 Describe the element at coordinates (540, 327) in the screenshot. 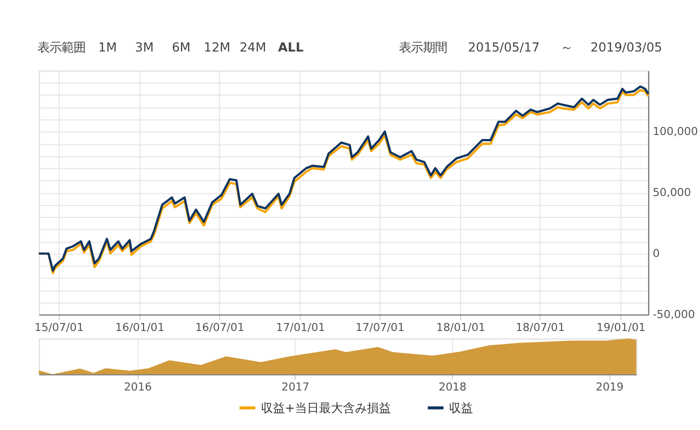

I see `x-tick-label: 18/07/01` at that location.